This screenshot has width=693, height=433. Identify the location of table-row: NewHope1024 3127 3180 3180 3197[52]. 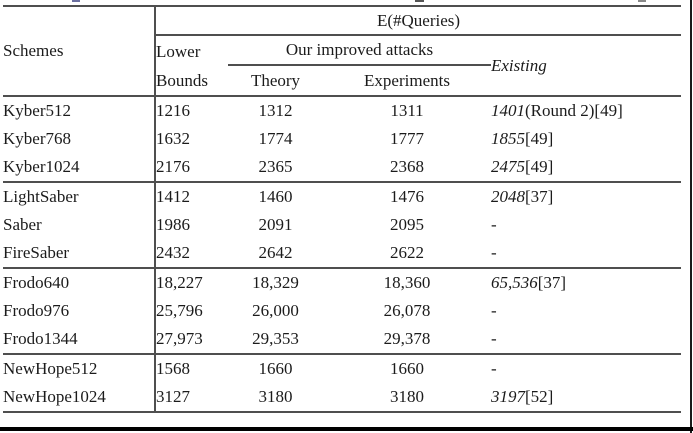
(342, 398).